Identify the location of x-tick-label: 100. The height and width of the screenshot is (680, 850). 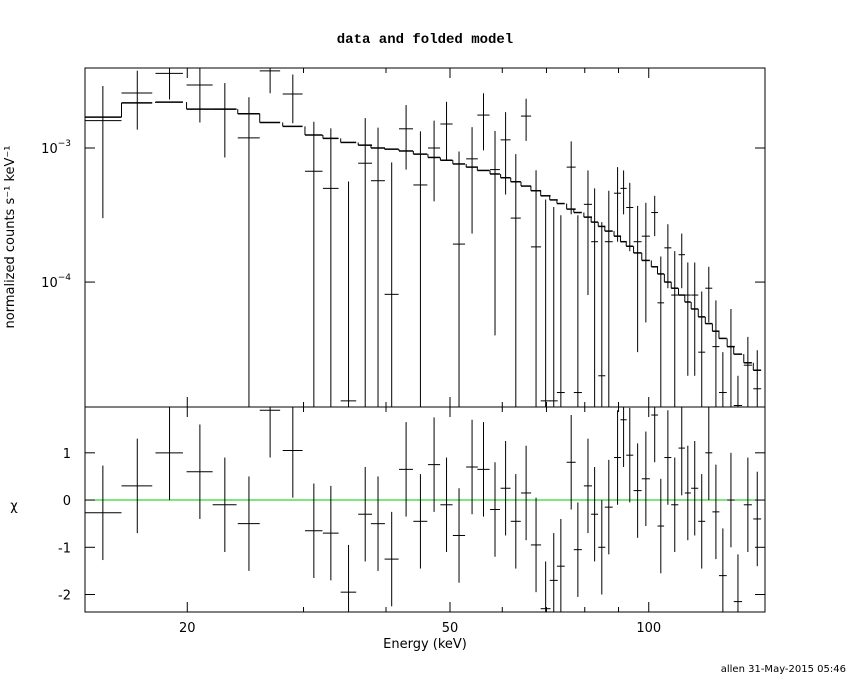
(648, 628).